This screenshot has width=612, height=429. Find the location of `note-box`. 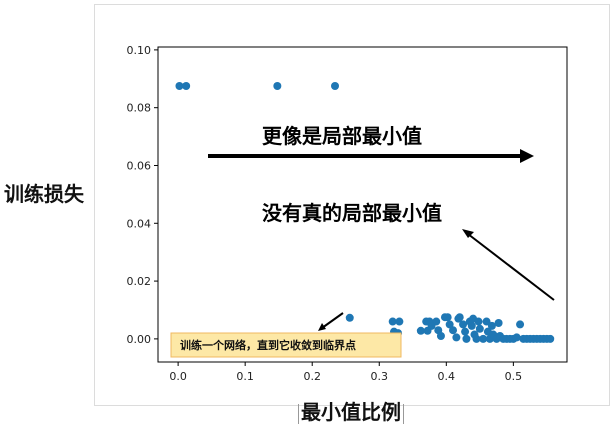

note-box is located at coordinates (286, 345).